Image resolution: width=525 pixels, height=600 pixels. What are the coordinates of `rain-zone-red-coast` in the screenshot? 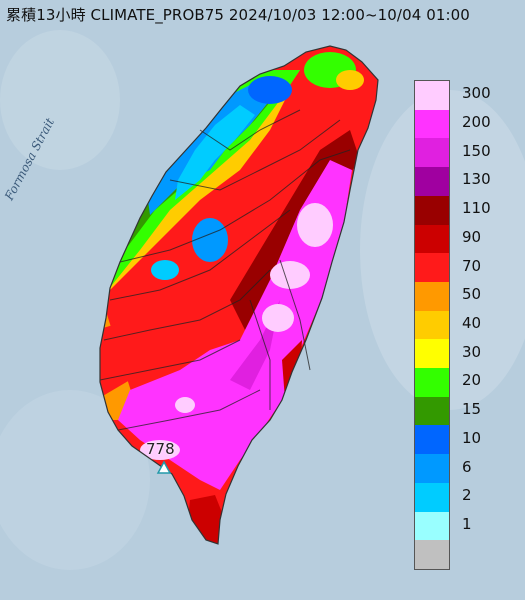 It's located at (125, 360).